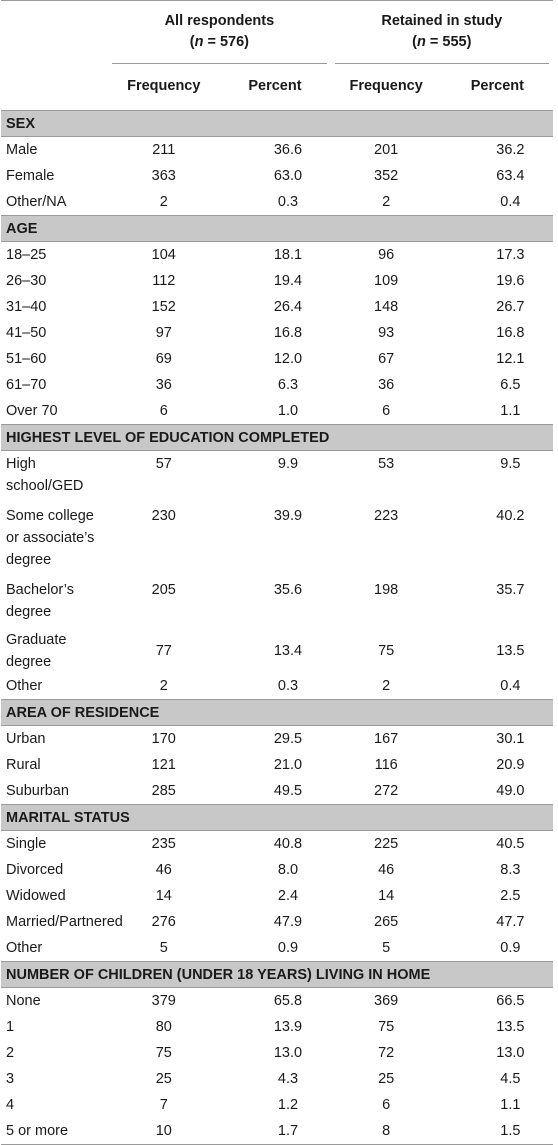 The width and height of the screenshot is (558, 1145). Describe the element at coordinates (442, 32) in the screenshot. I see `group-header-retained: Retained in study (n = 555)` at that location.